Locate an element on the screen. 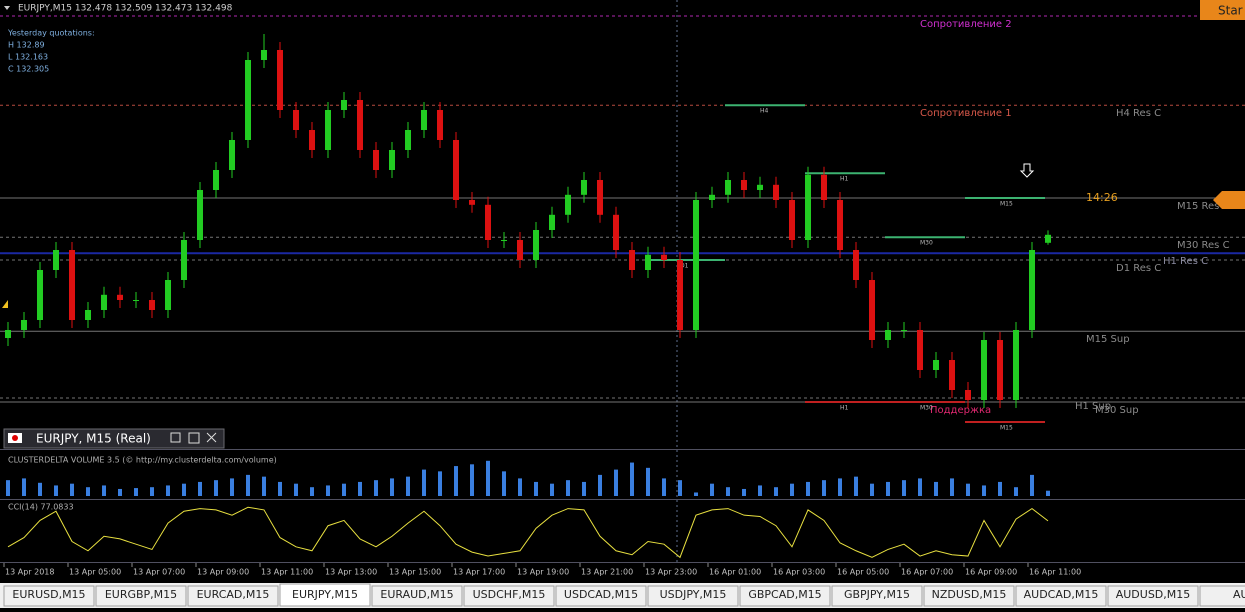  restore-button is located at coordinates (175, 437).